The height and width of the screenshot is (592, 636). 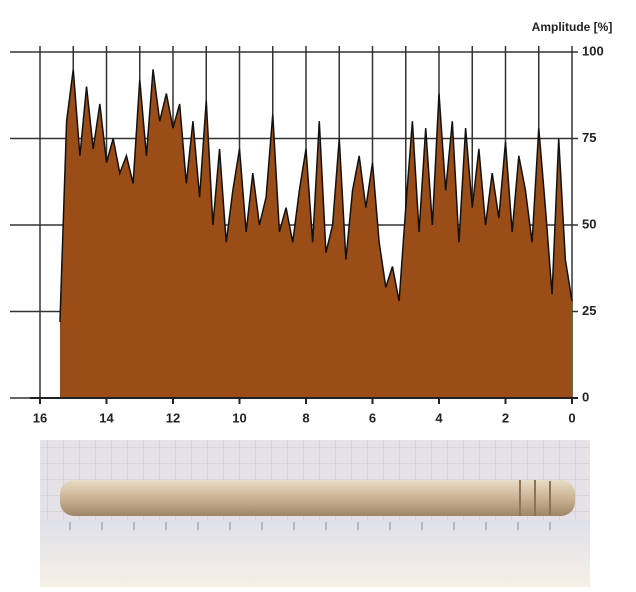 What do you see at coordinates (239, 417) in the screenshot?
I see `x-tick-label: 10` at bounding box center [239, 417].